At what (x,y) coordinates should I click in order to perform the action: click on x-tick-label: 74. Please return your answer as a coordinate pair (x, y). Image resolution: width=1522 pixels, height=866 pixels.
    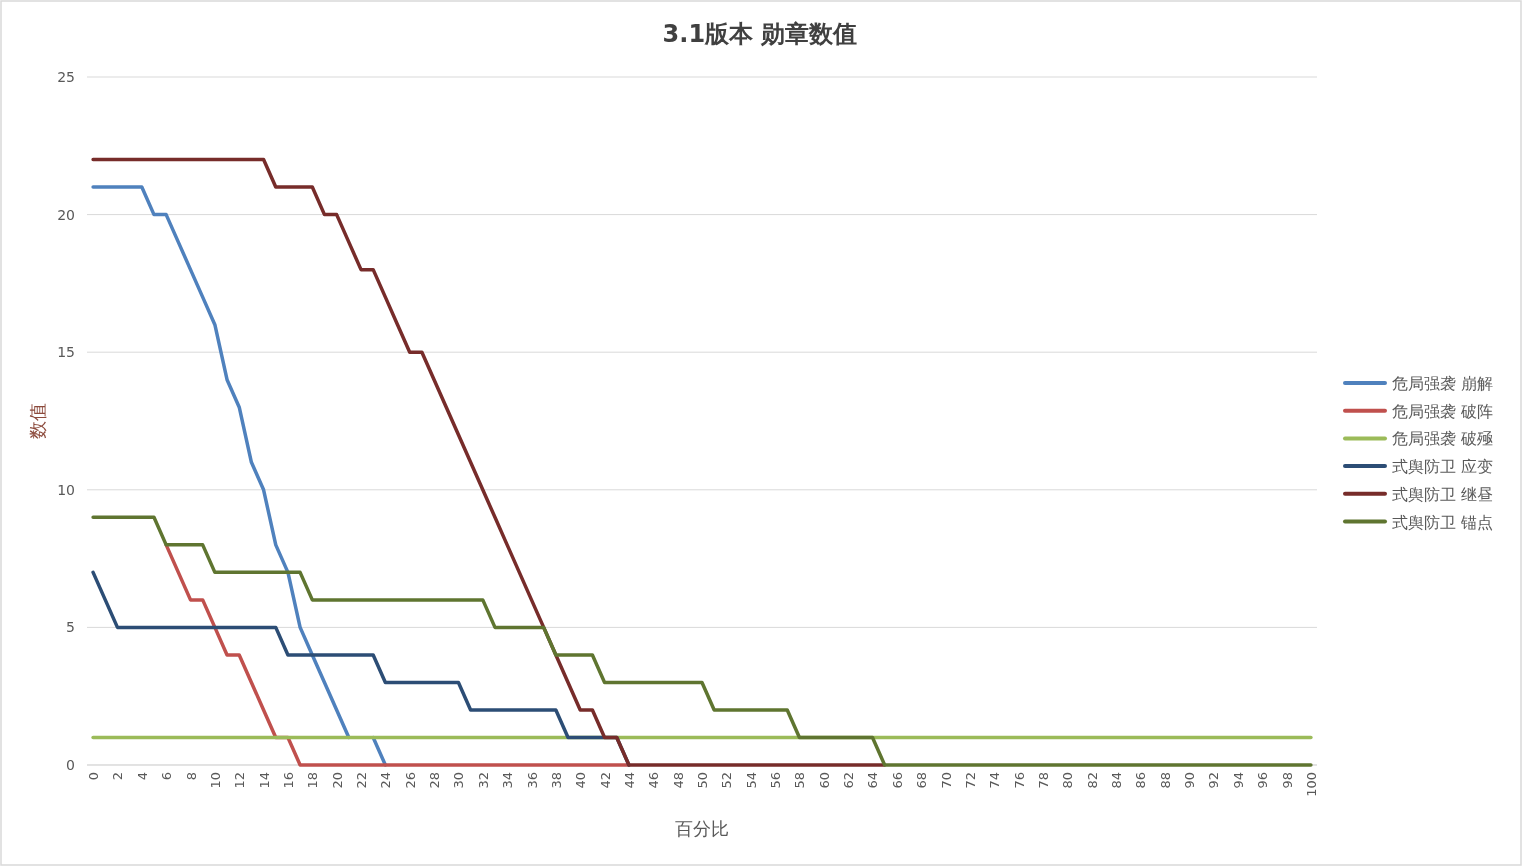
    Looking at the image, I should click on (995, 780).